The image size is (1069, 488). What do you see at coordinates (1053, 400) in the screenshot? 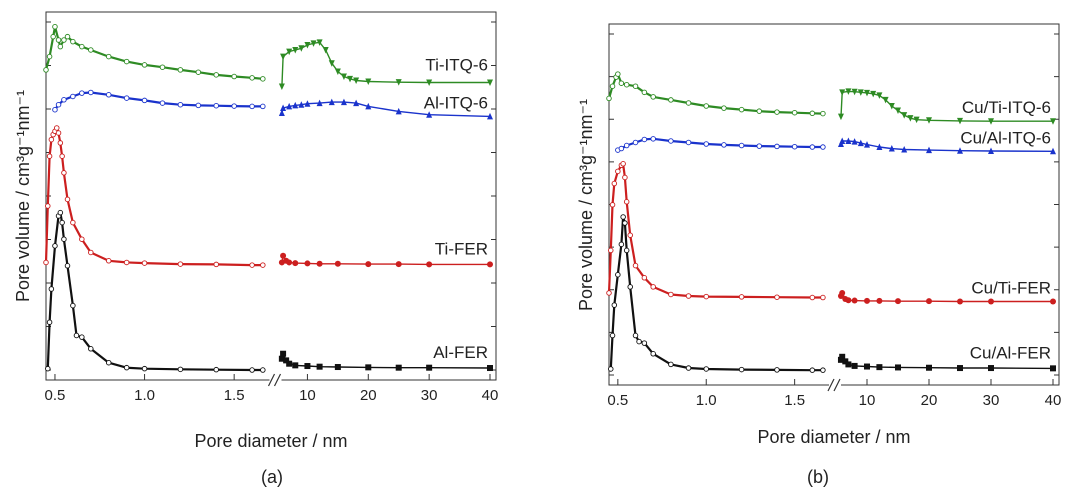
I see `x-tick-label: 40` at bounding box center [1053, 400].